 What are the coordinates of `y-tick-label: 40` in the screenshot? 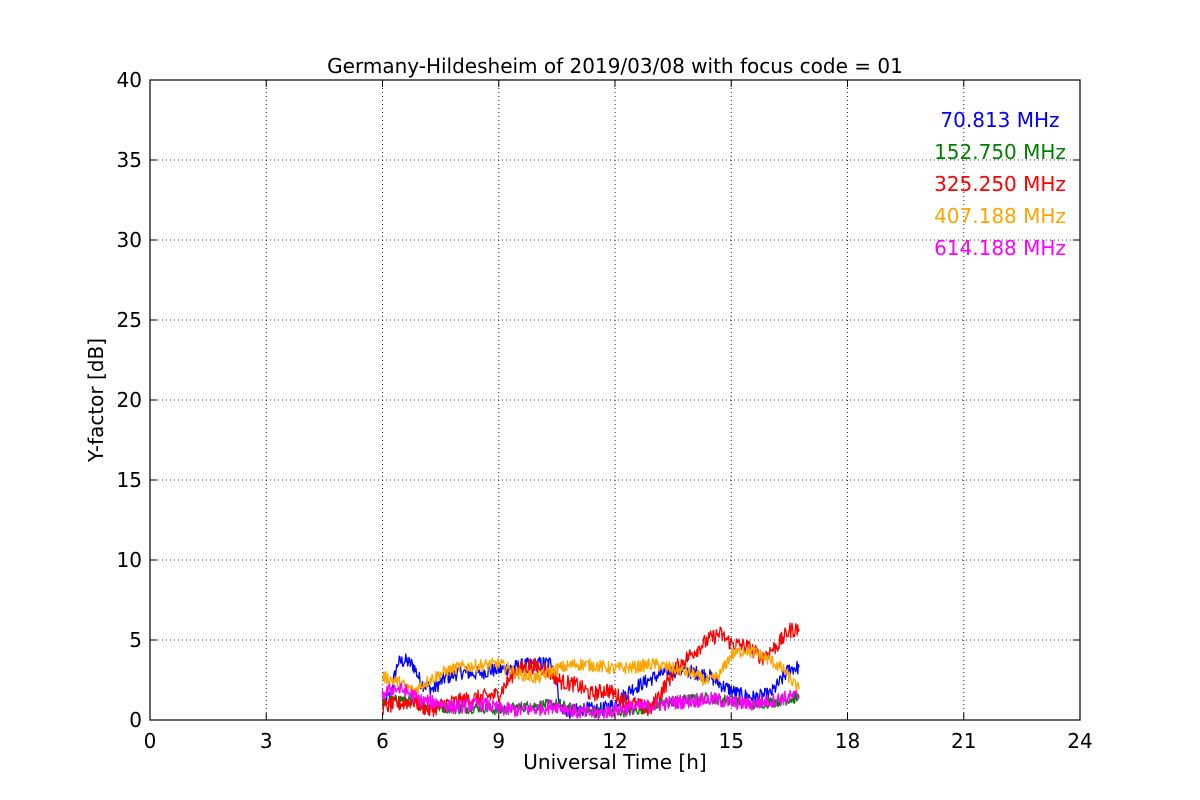 It's located at (129, 80).